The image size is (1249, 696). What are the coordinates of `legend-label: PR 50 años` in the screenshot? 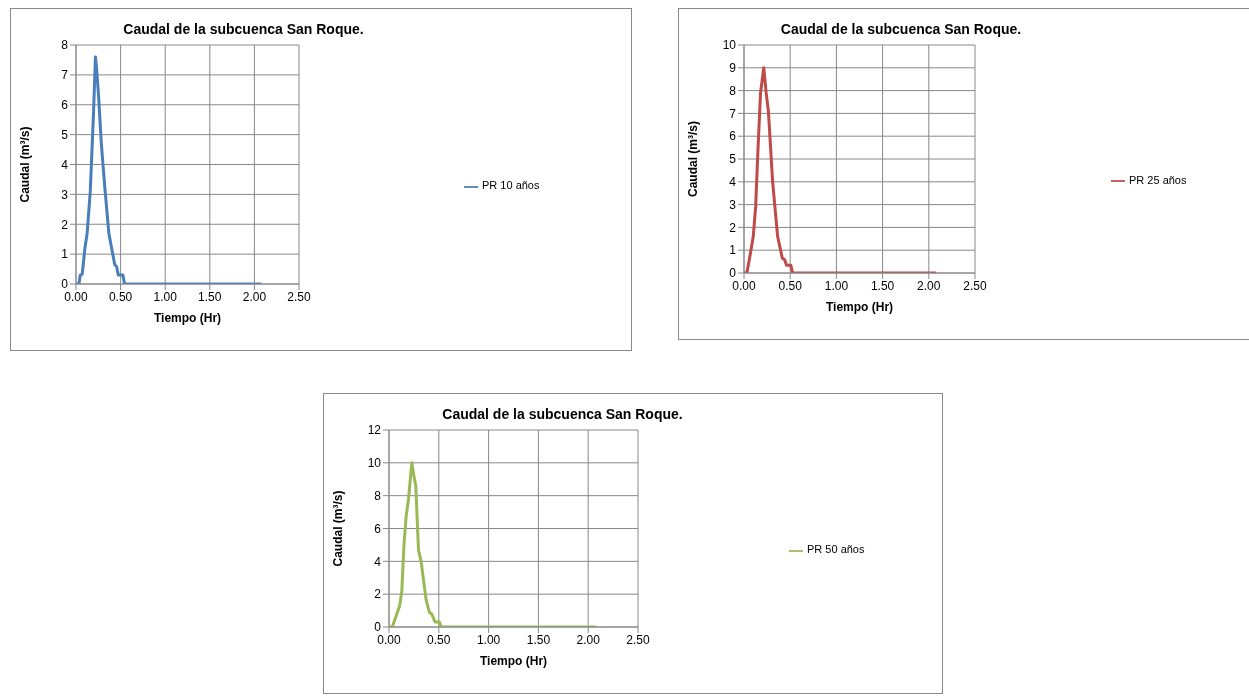 It's located at (836, 549).